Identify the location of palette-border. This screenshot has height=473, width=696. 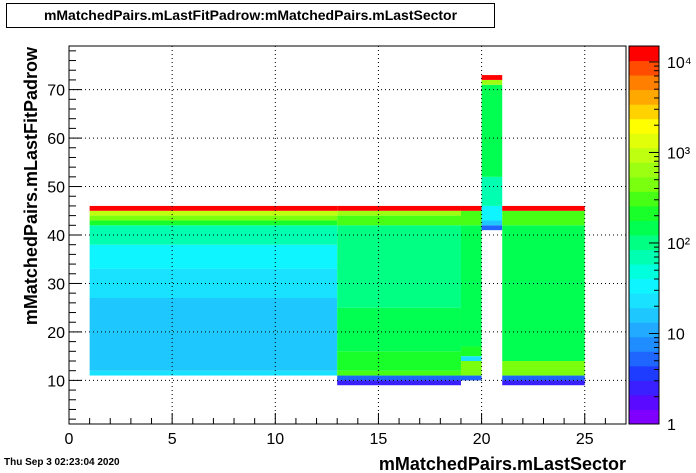
(644, 235).